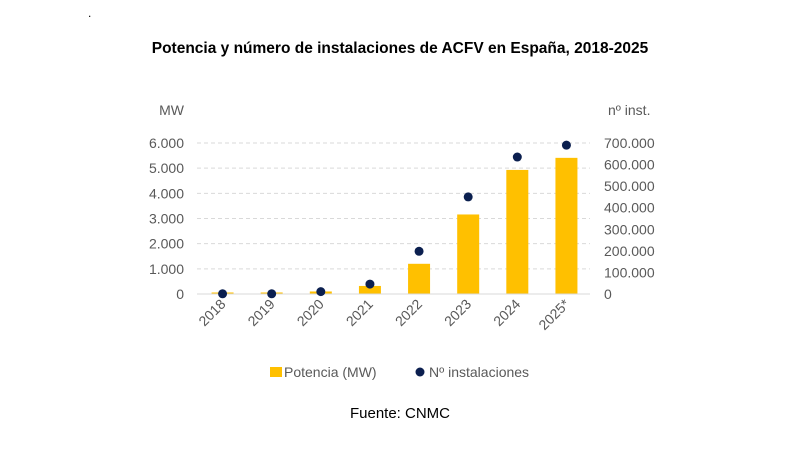  What do you see at coordinates (310, 312) in the screenshot?
I see `x-tick-label: 2020` at bounding box center [310, 312].